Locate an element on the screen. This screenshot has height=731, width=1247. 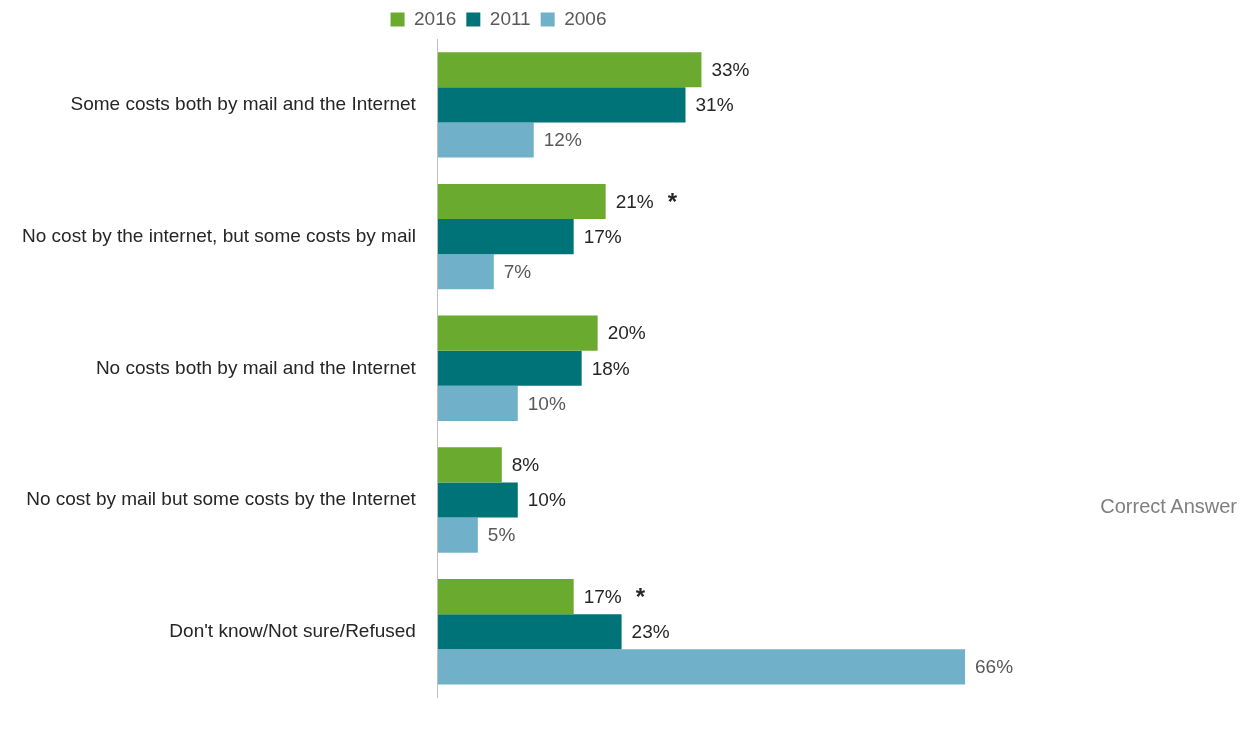
data-label: 66% is located at coordinates (994, 667).